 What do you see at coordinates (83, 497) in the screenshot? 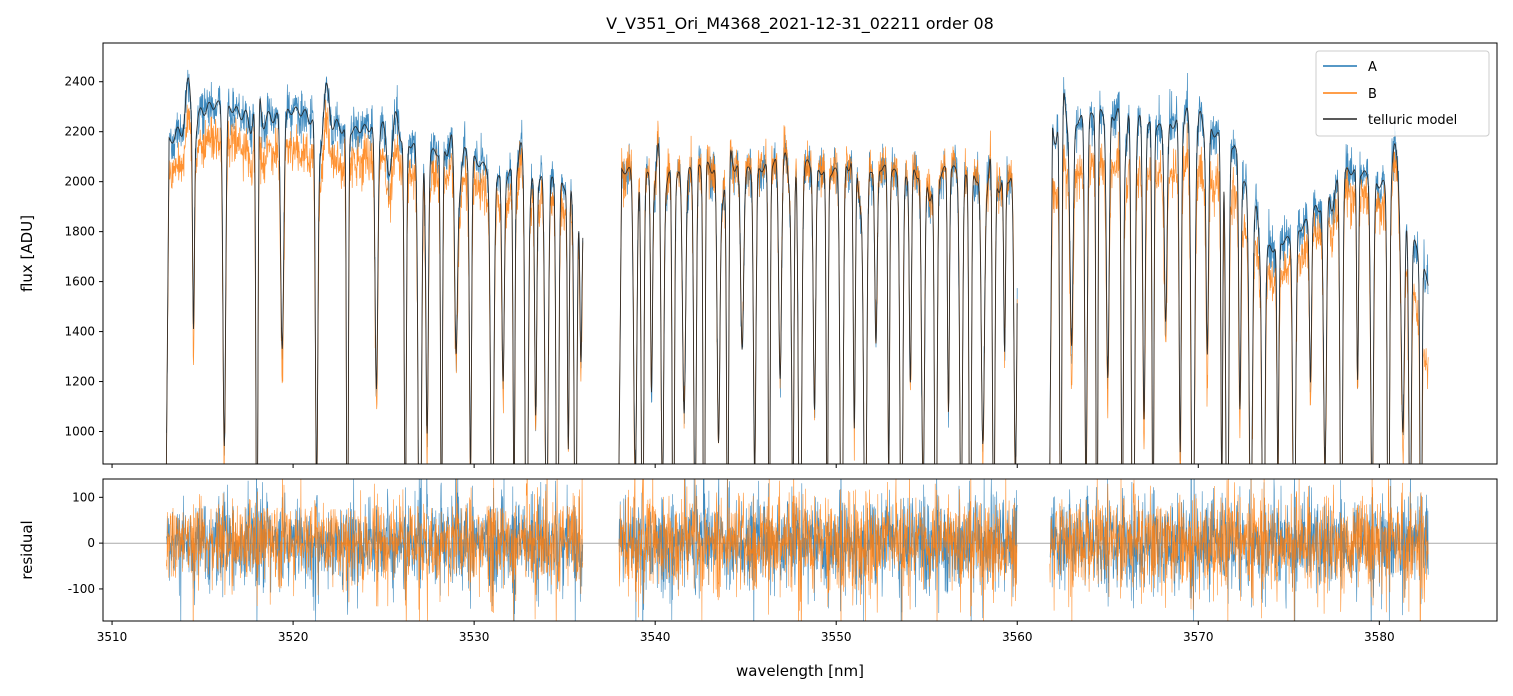
I see `y-tick-label: 100` at bounding box center [83, 497].